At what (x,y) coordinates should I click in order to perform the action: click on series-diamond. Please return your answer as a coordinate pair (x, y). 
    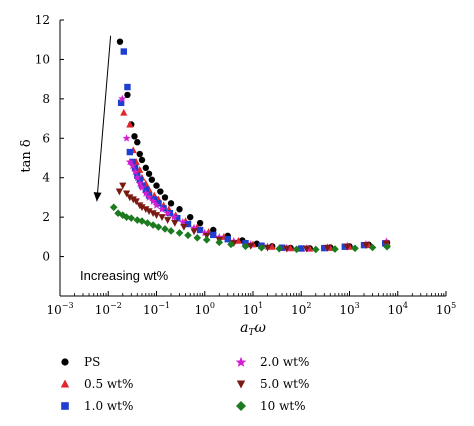
    Looking at the image, I should click on (250, 228).